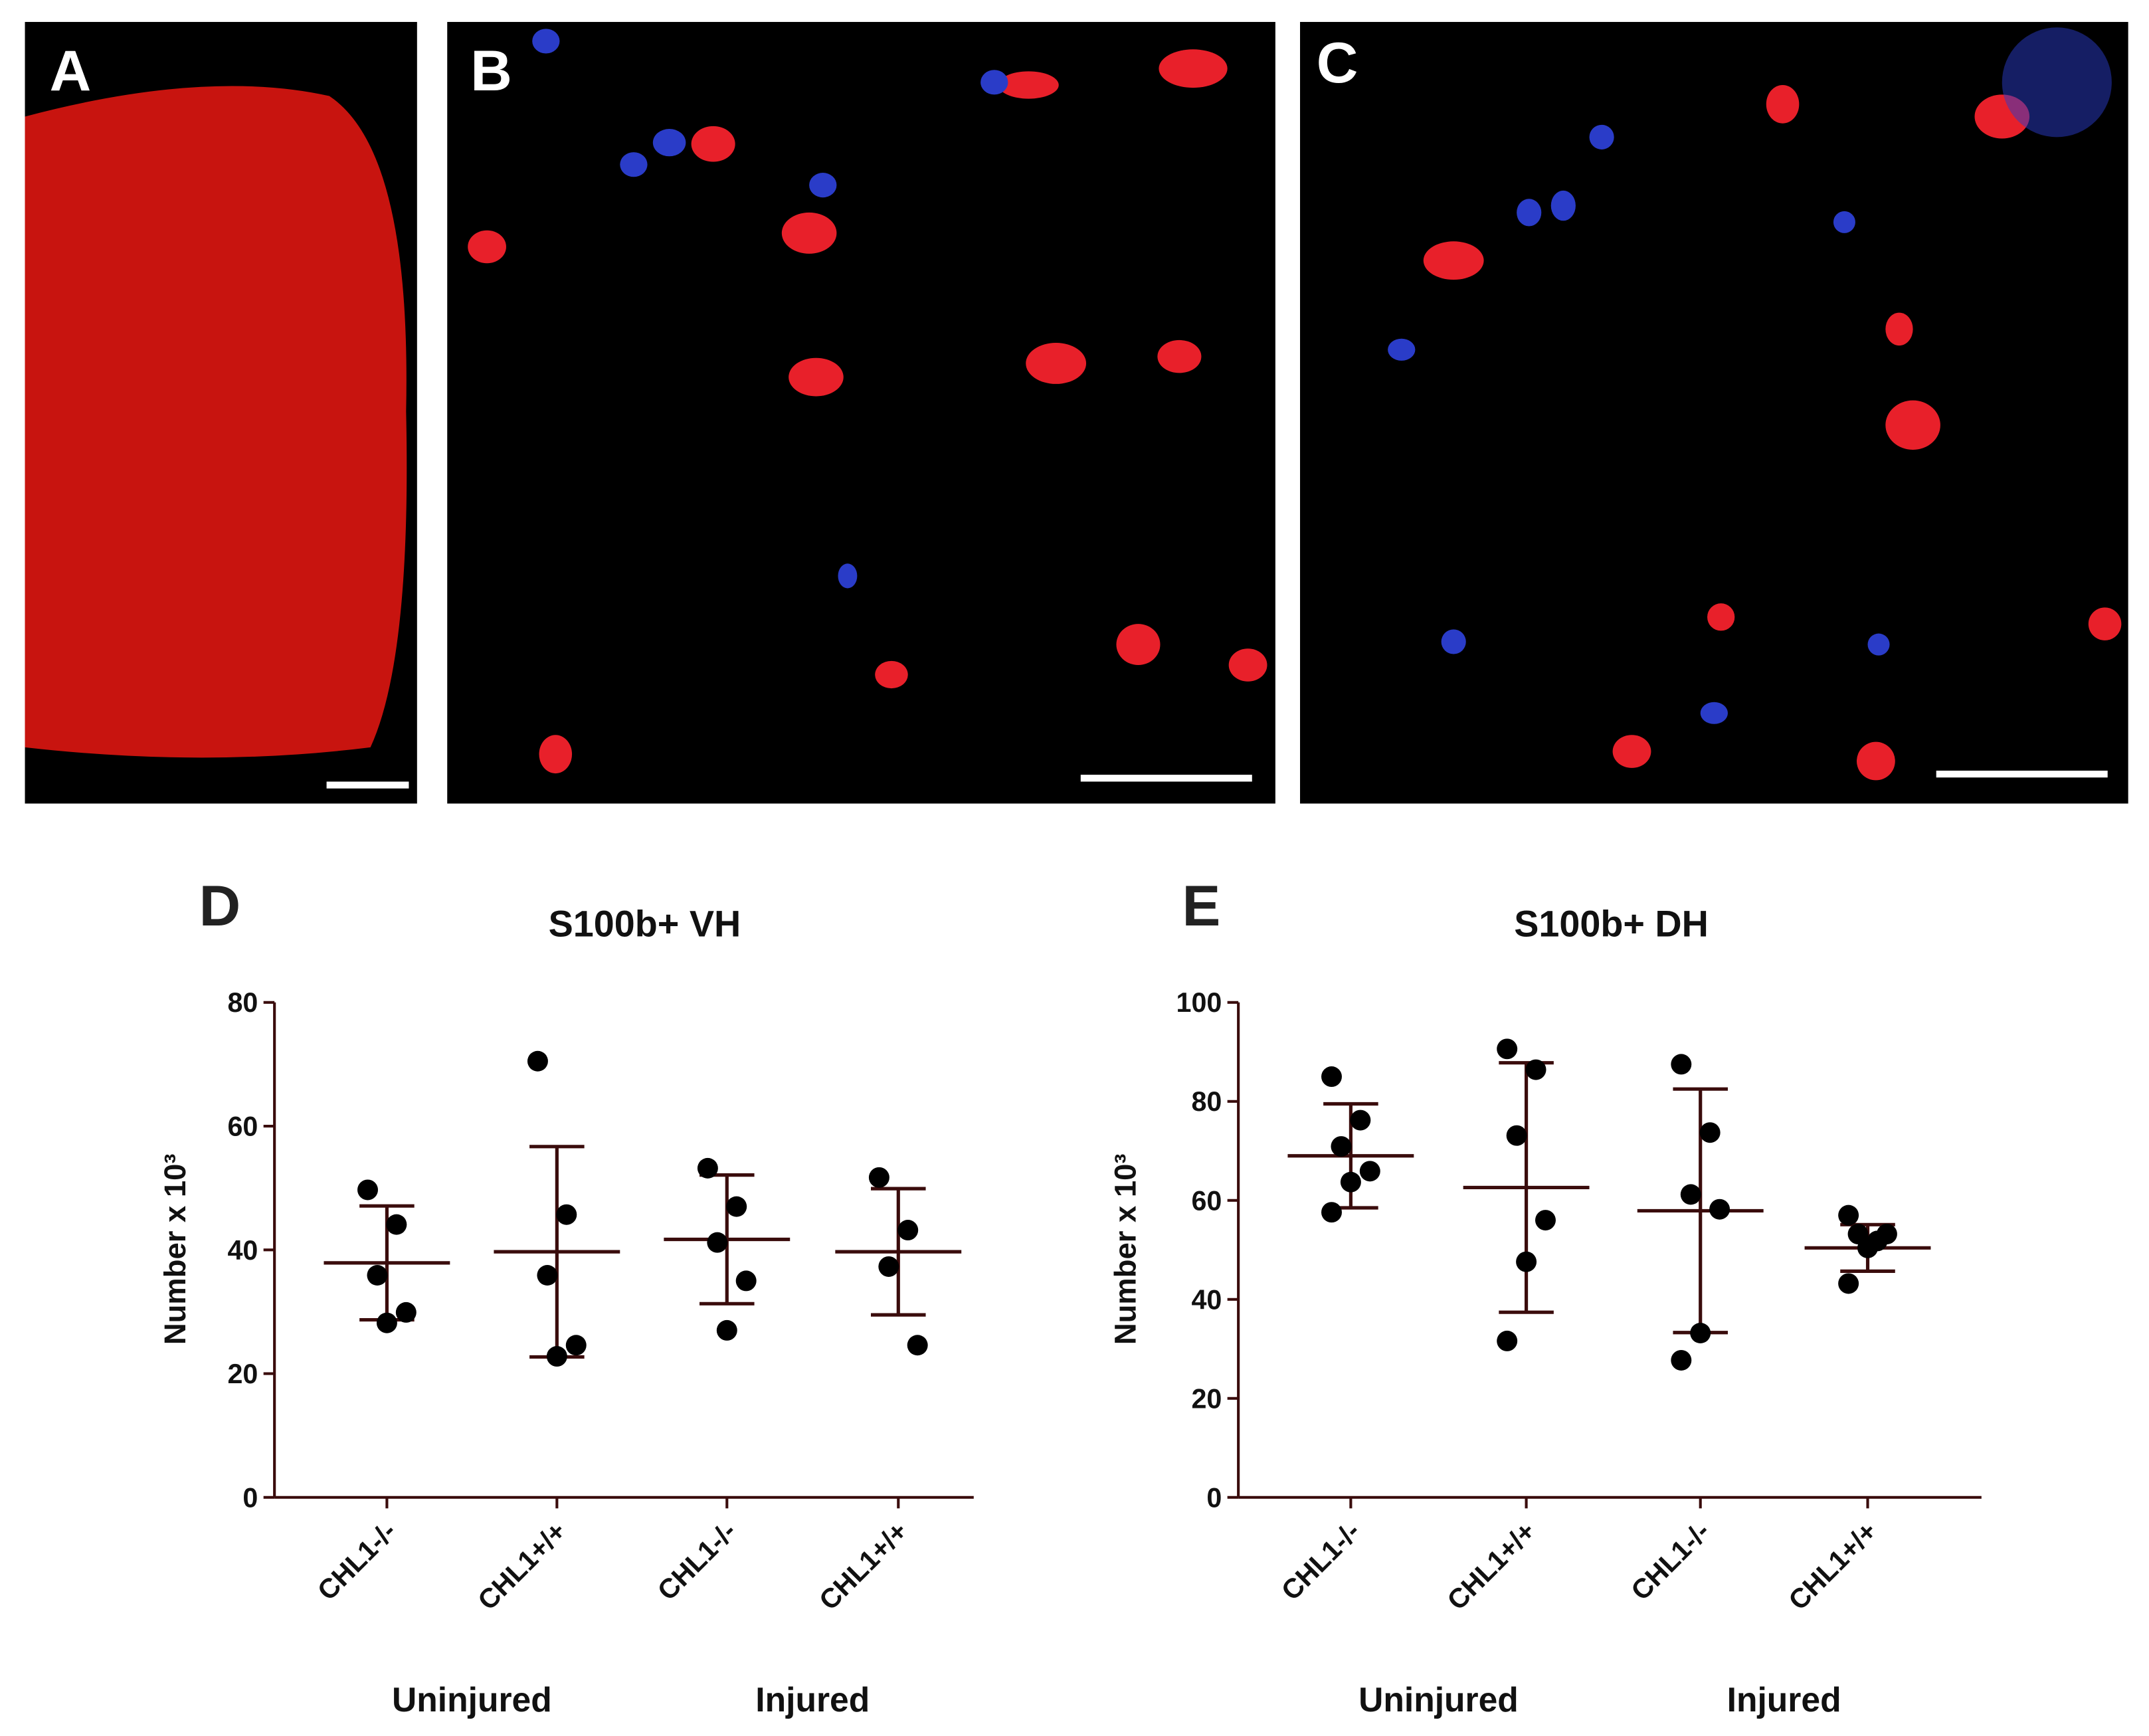 The width and height of the screenshot is (2149, 1736). I want to click on panel-label: B, so click(491, 71).